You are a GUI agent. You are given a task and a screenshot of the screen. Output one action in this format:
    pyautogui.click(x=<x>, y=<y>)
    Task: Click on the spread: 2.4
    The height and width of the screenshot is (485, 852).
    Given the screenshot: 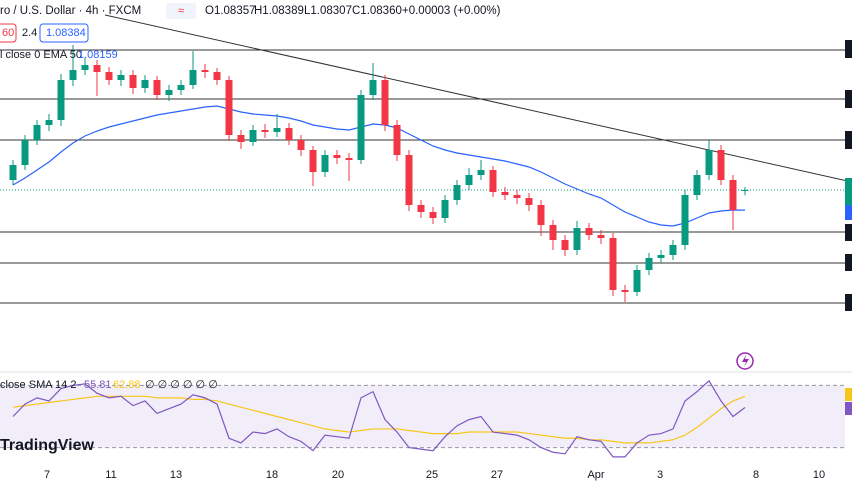 What is the action you would take?
    pyautogui.click(x=29, y=33)
    